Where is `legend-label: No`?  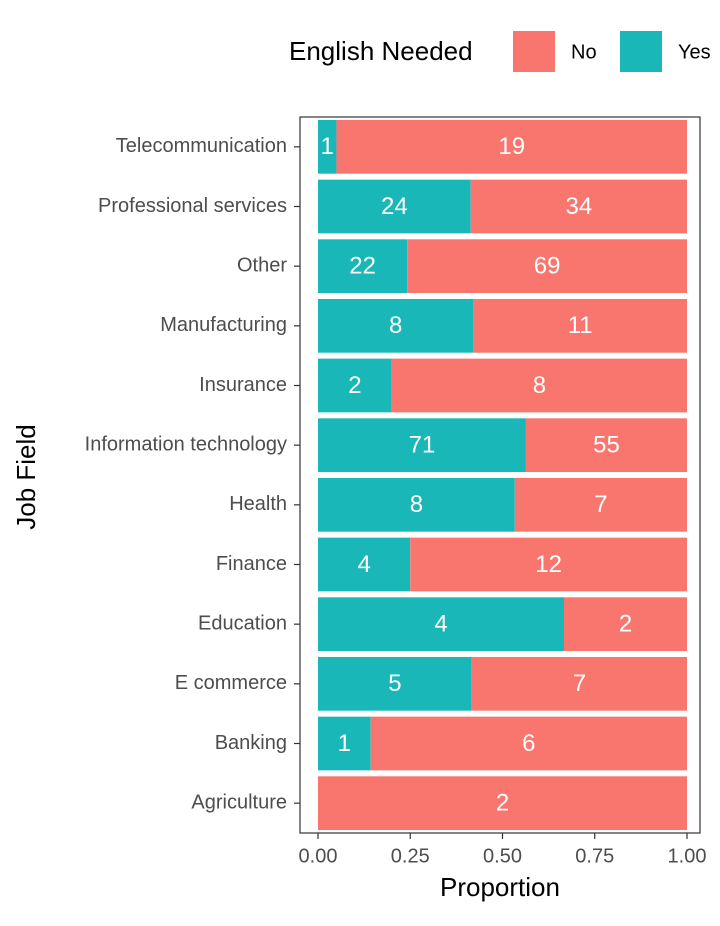 legend-label: No is located at coordinates (584, 52).